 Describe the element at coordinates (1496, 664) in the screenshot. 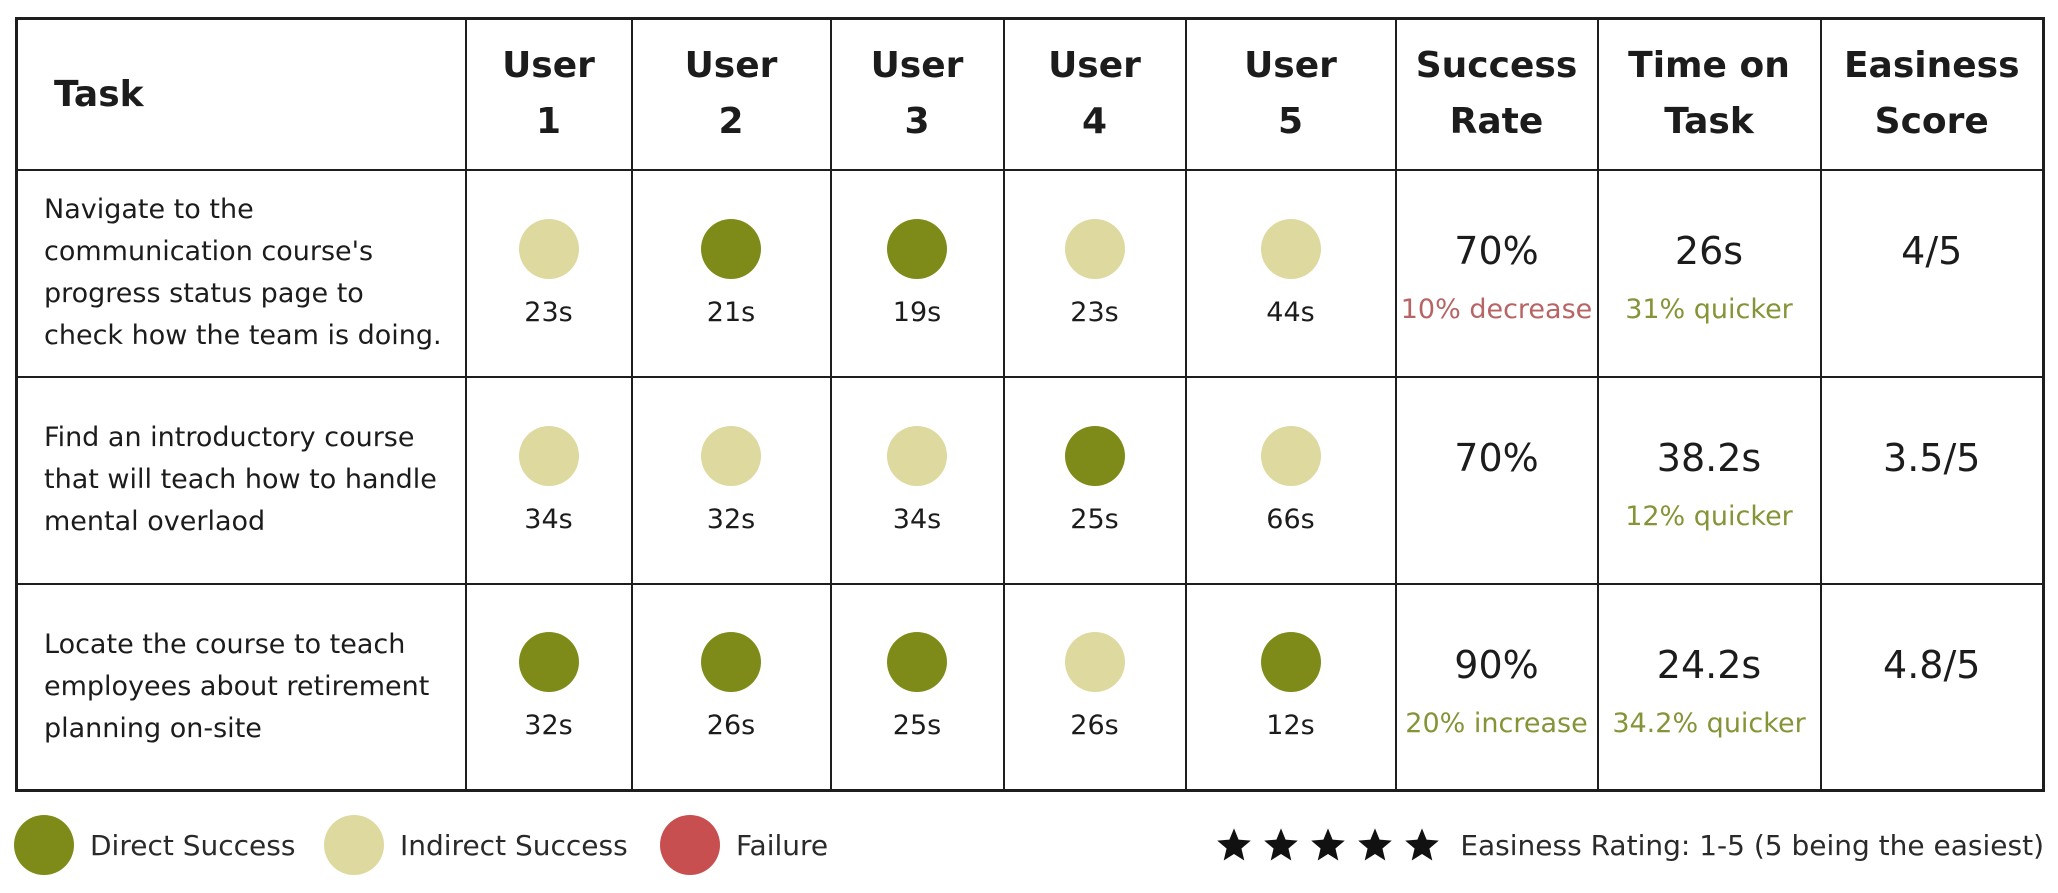

I see `success-rate-value: 90%` at that location.